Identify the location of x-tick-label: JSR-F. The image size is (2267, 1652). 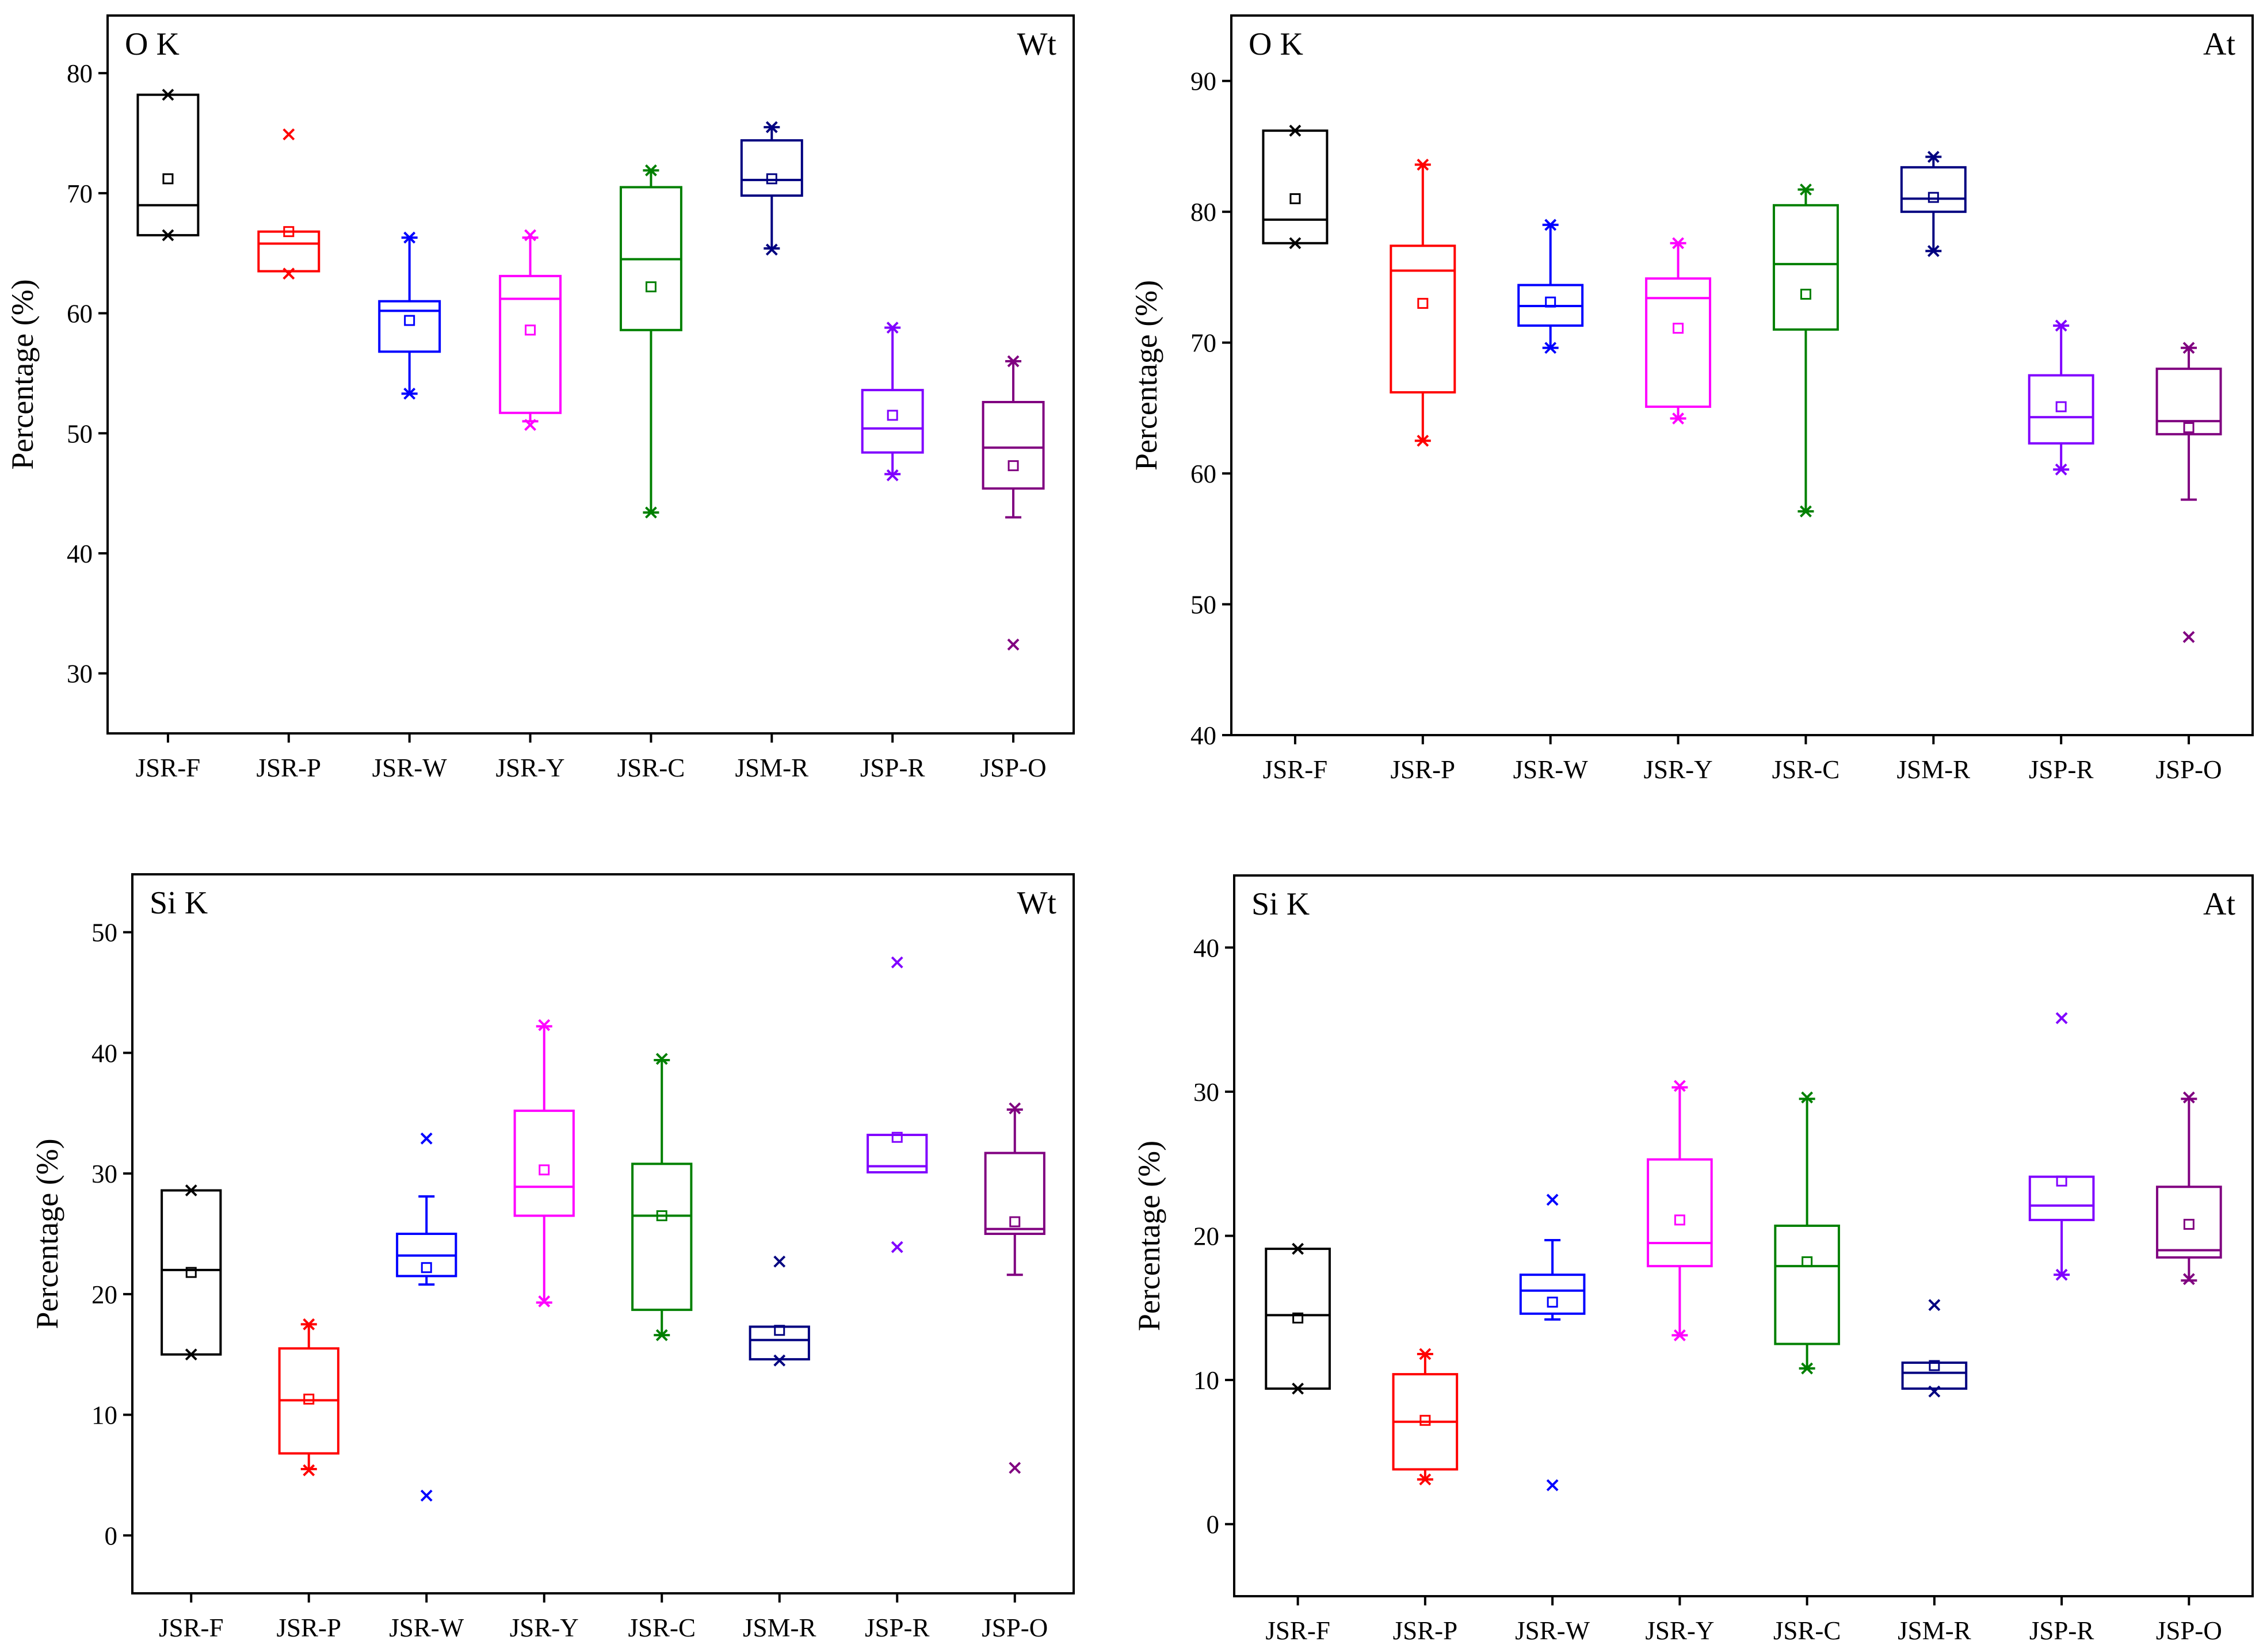
(168, 768).